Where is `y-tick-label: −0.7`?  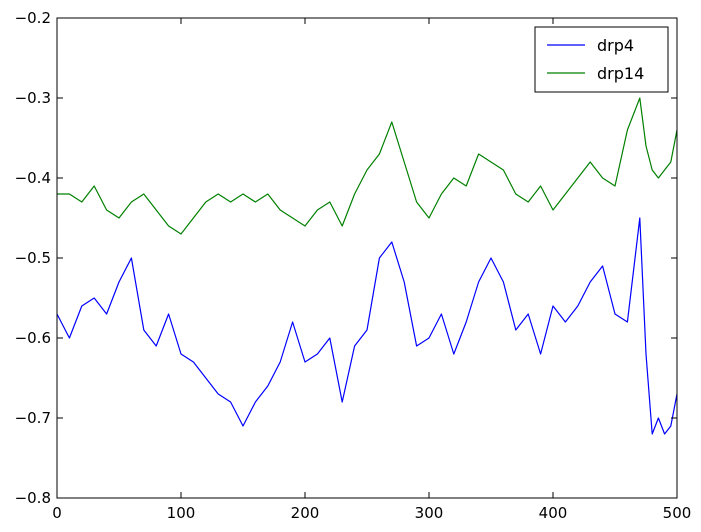
y-tick-label: −0.7 is located at coordinates (33, 418).